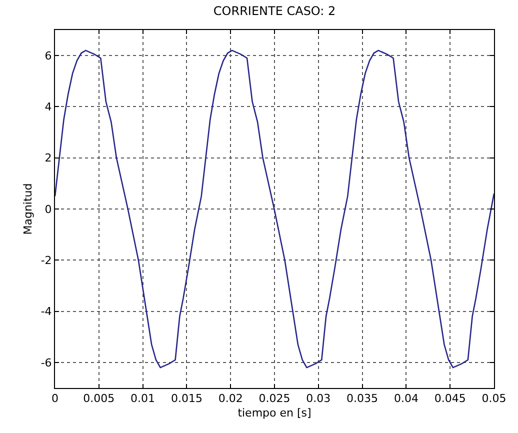 The width and height of the screenshot is (518, 433). What do you see at coordinates (494, 399) in the screenshot?
I see `x-tick-label: 0.05` at bounding box center [494, 399].